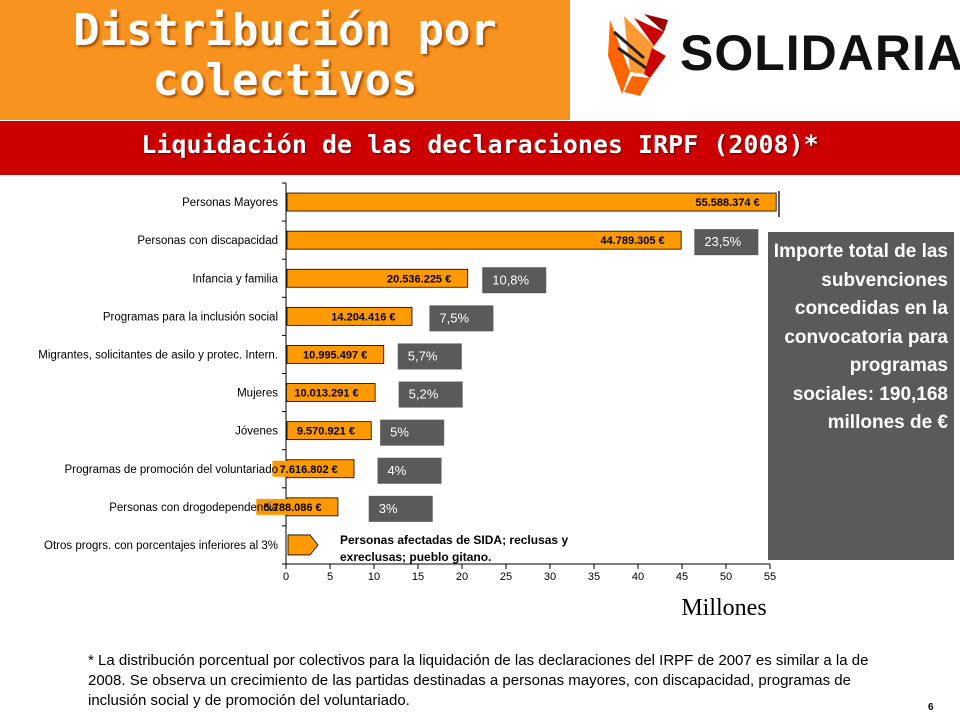 The width and height of the screenshot is (960, 720). I want to click on bar-value-label: 9.570.921 €, so click(326, 432).